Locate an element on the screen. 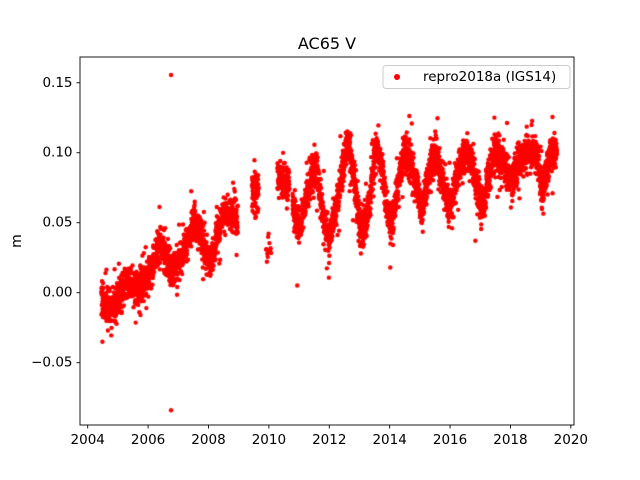  legend-frame is located at coordinates (476, 77).